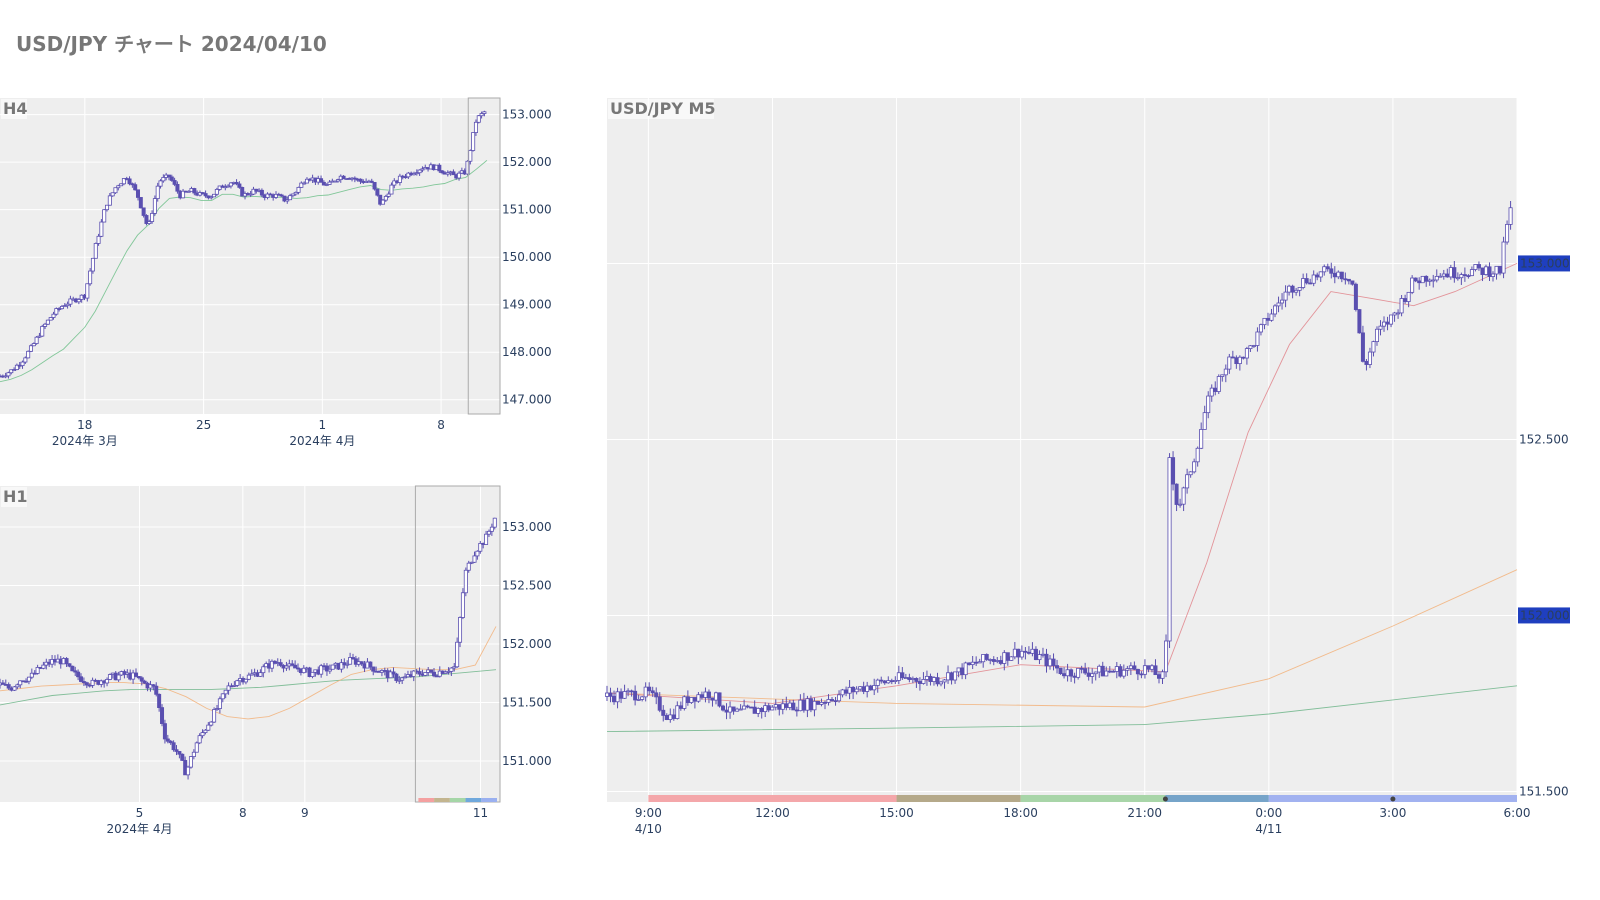 This screenshot has height=900, width=1600. What do you see at coordinates (1545, 615) in the screenshot?
I see `price-tag-label: 152.000` at bounding box center [1545, 615].